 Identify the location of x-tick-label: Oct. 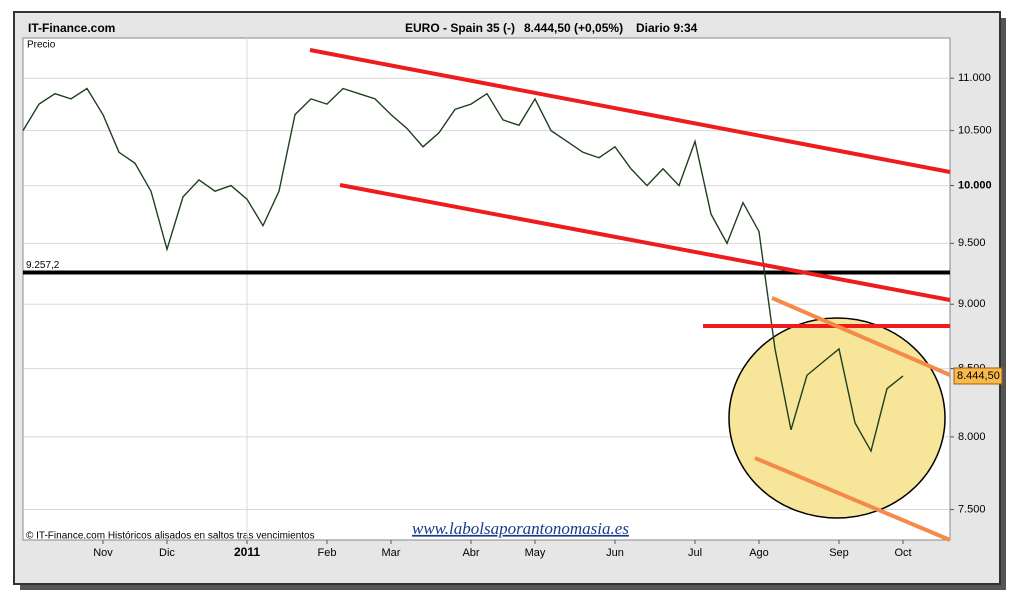
(902, 553).